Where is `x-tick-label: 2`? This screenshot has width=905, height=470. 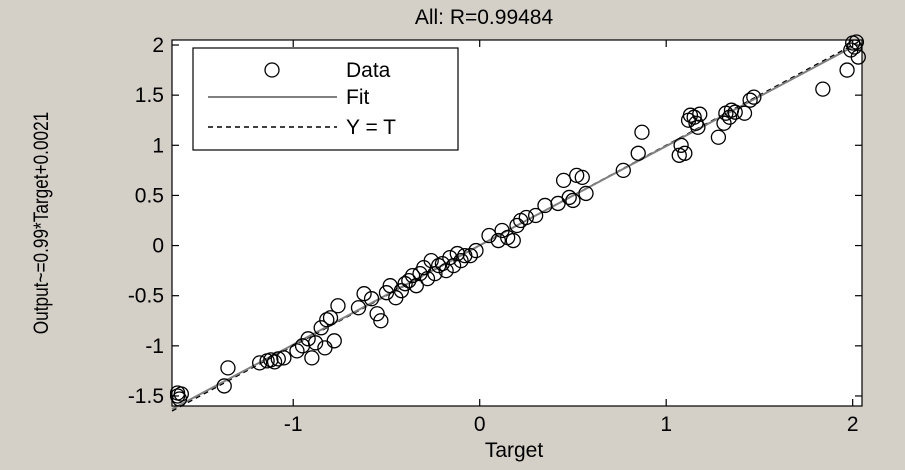 x-tick-label: 2 is located at coordinates (853, 424).